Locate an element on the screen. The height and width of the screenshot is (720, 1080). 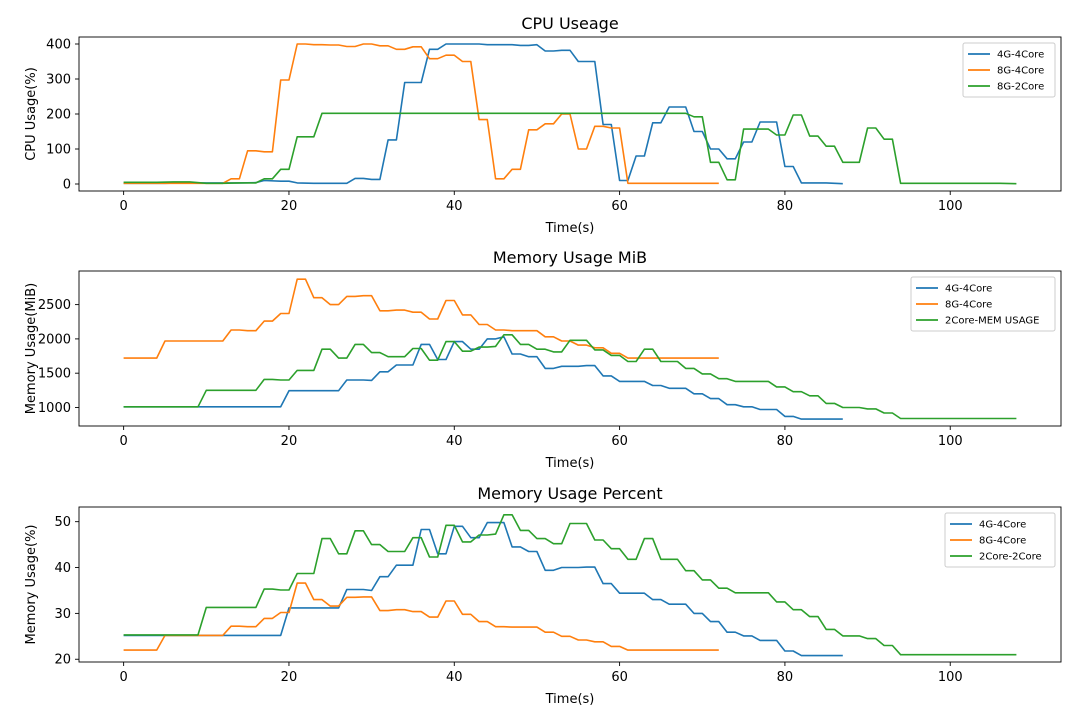
chart-title: CPU Useage is located at coordinates (569, 23).